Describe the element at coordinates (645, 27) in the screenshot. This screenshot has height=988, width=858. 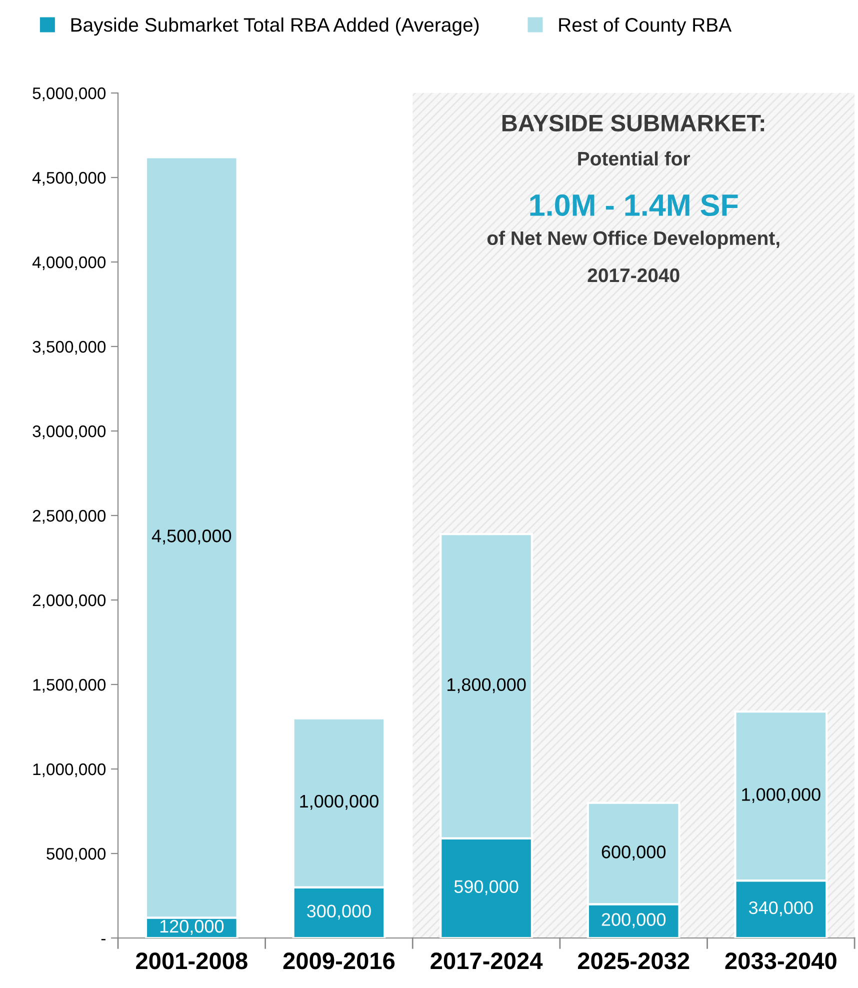
I see `legend-label: Rest of County RBA` at that location.